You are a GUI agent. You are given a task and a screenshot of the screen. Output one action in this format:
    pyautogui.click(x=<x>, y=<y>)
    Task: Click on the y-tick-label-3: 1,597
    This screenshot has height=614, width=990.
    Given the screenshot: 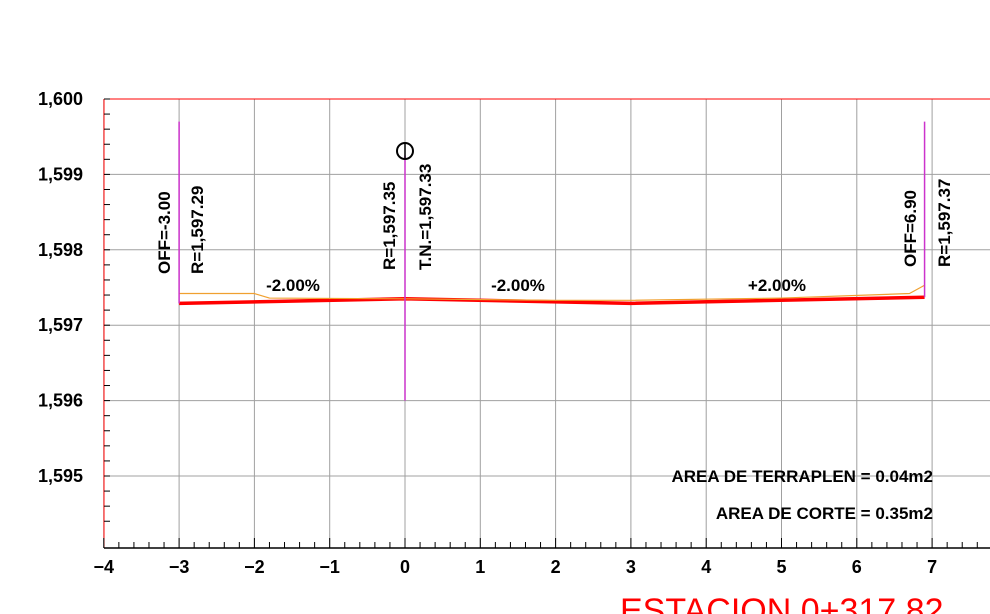 What is the action you would take?
    pyautogui.click(x=60, y=325)
    